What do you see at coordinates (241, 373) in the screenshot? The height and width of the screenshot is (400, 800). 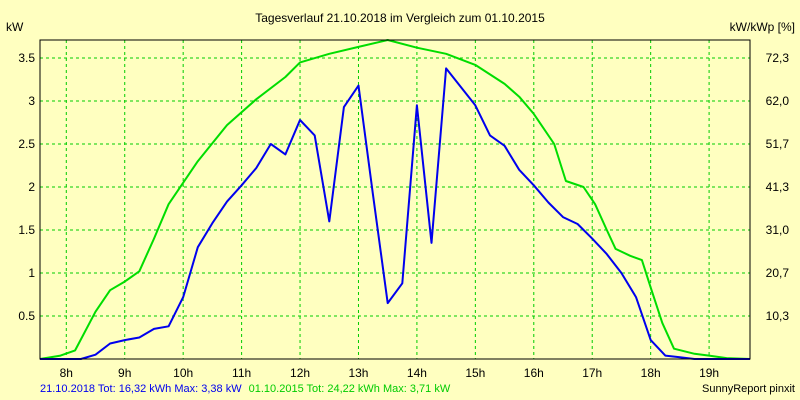 I see `x-tick-label: 11h` at bounding box center [241, 373].